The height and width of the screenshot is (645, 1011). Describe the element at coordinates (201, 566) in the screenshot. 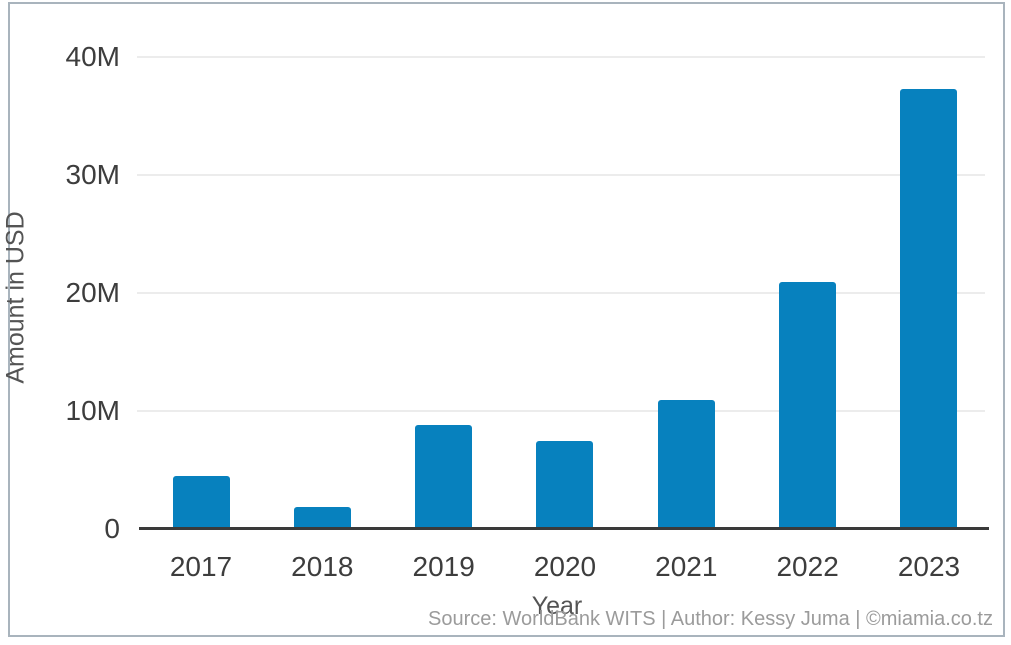

I see `x-tick-label-2017: 2017` at that location.